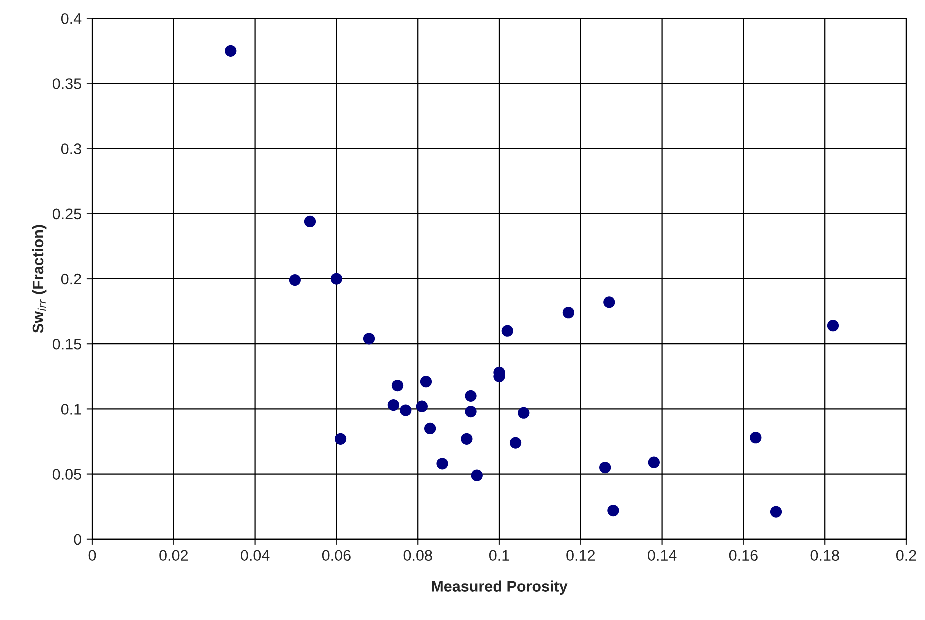  Describe the element at coordinates (418, 556) in the screenshot. I see `x-tick-label: 0.08` at that location.